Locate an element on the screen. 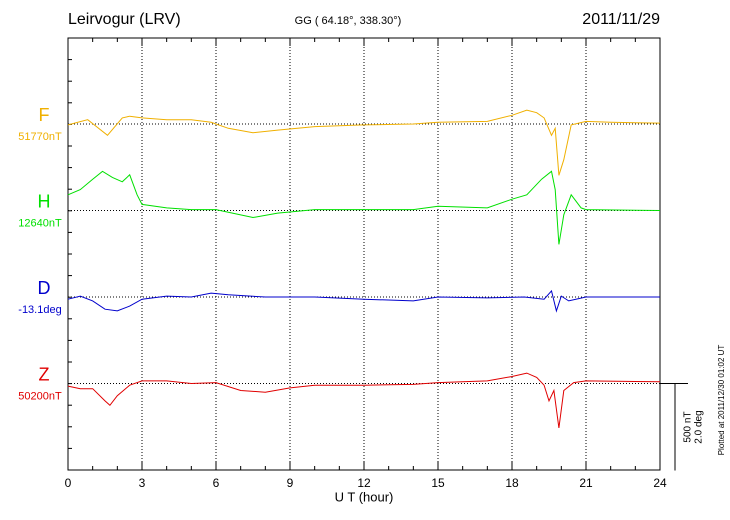  date: 2011/11/29 is located at coordinates (621, 19).